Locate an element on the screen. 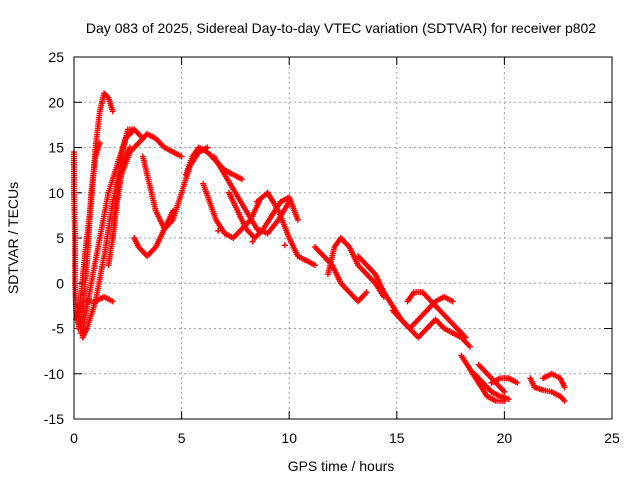  x-tick-label: 15 is located at coordinates (397, 438).